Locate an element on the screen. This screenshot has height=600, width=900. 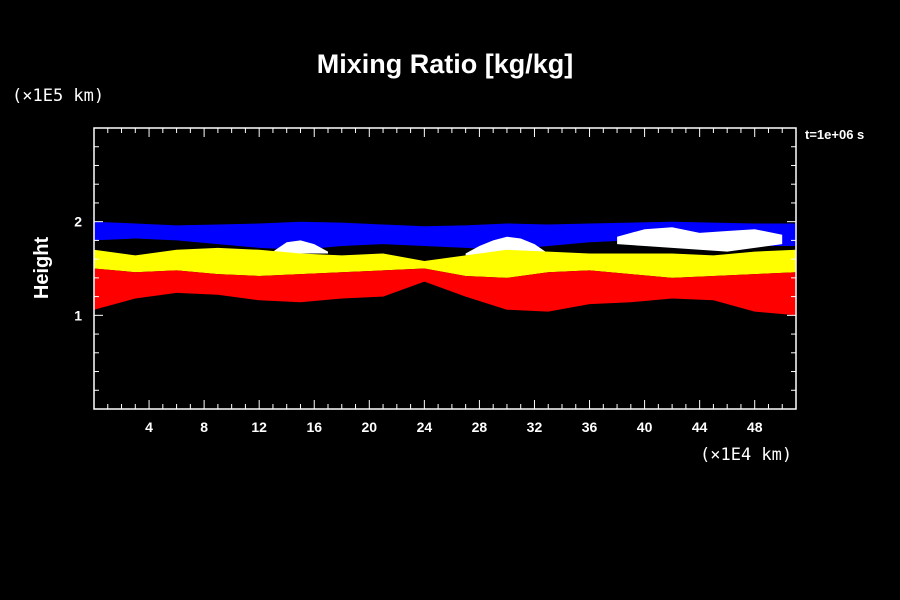
x-tick-label: 20 is located at coordinates (370, 427).